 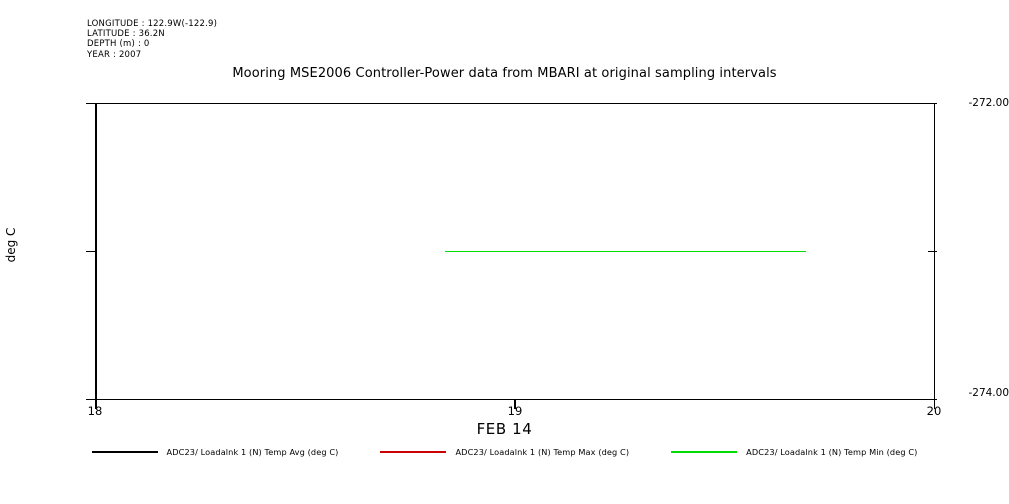 I want to click on legend-label-temp-min: ADC23/ Loadalnk 1 (N) Temp Min (deg C), so click(x=832, y=452).